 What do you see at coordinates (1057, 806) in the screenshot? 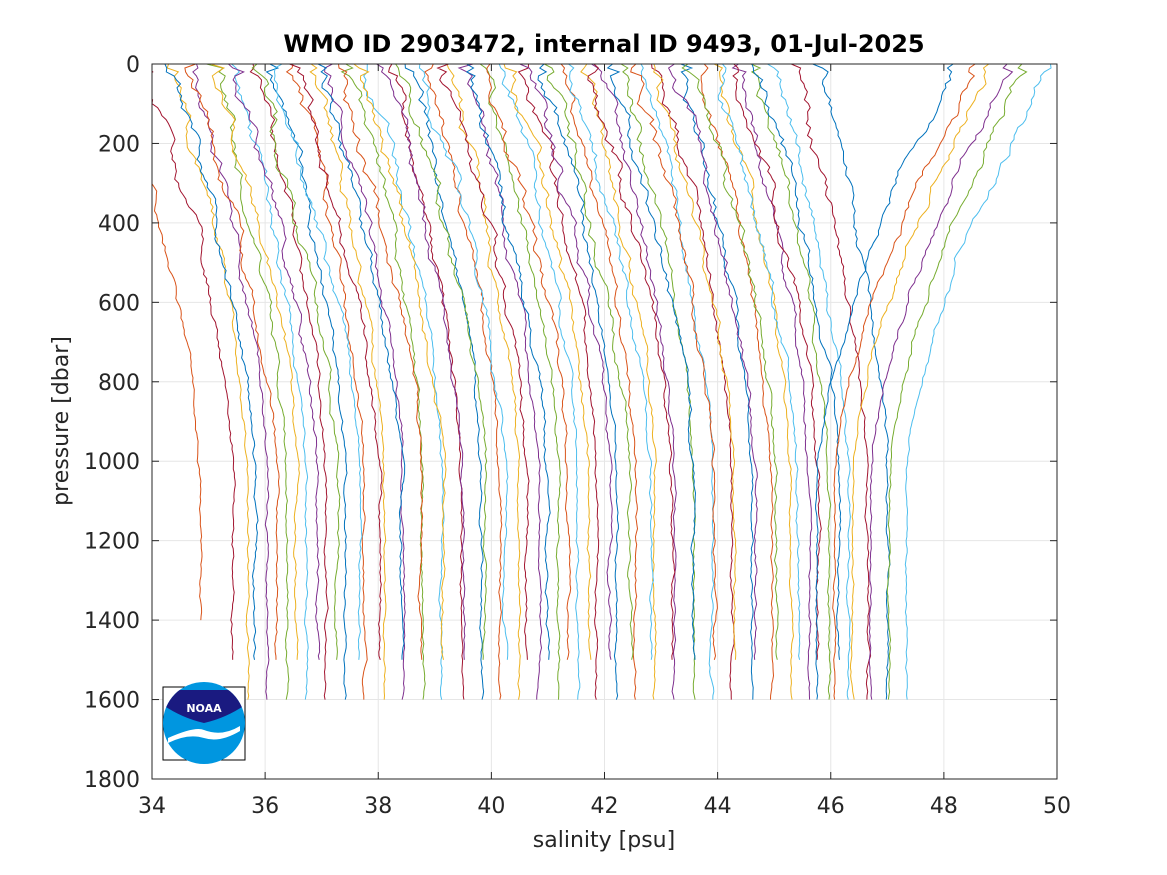
I see `x-tick-label: 50` at bounding box center [1057, 806].